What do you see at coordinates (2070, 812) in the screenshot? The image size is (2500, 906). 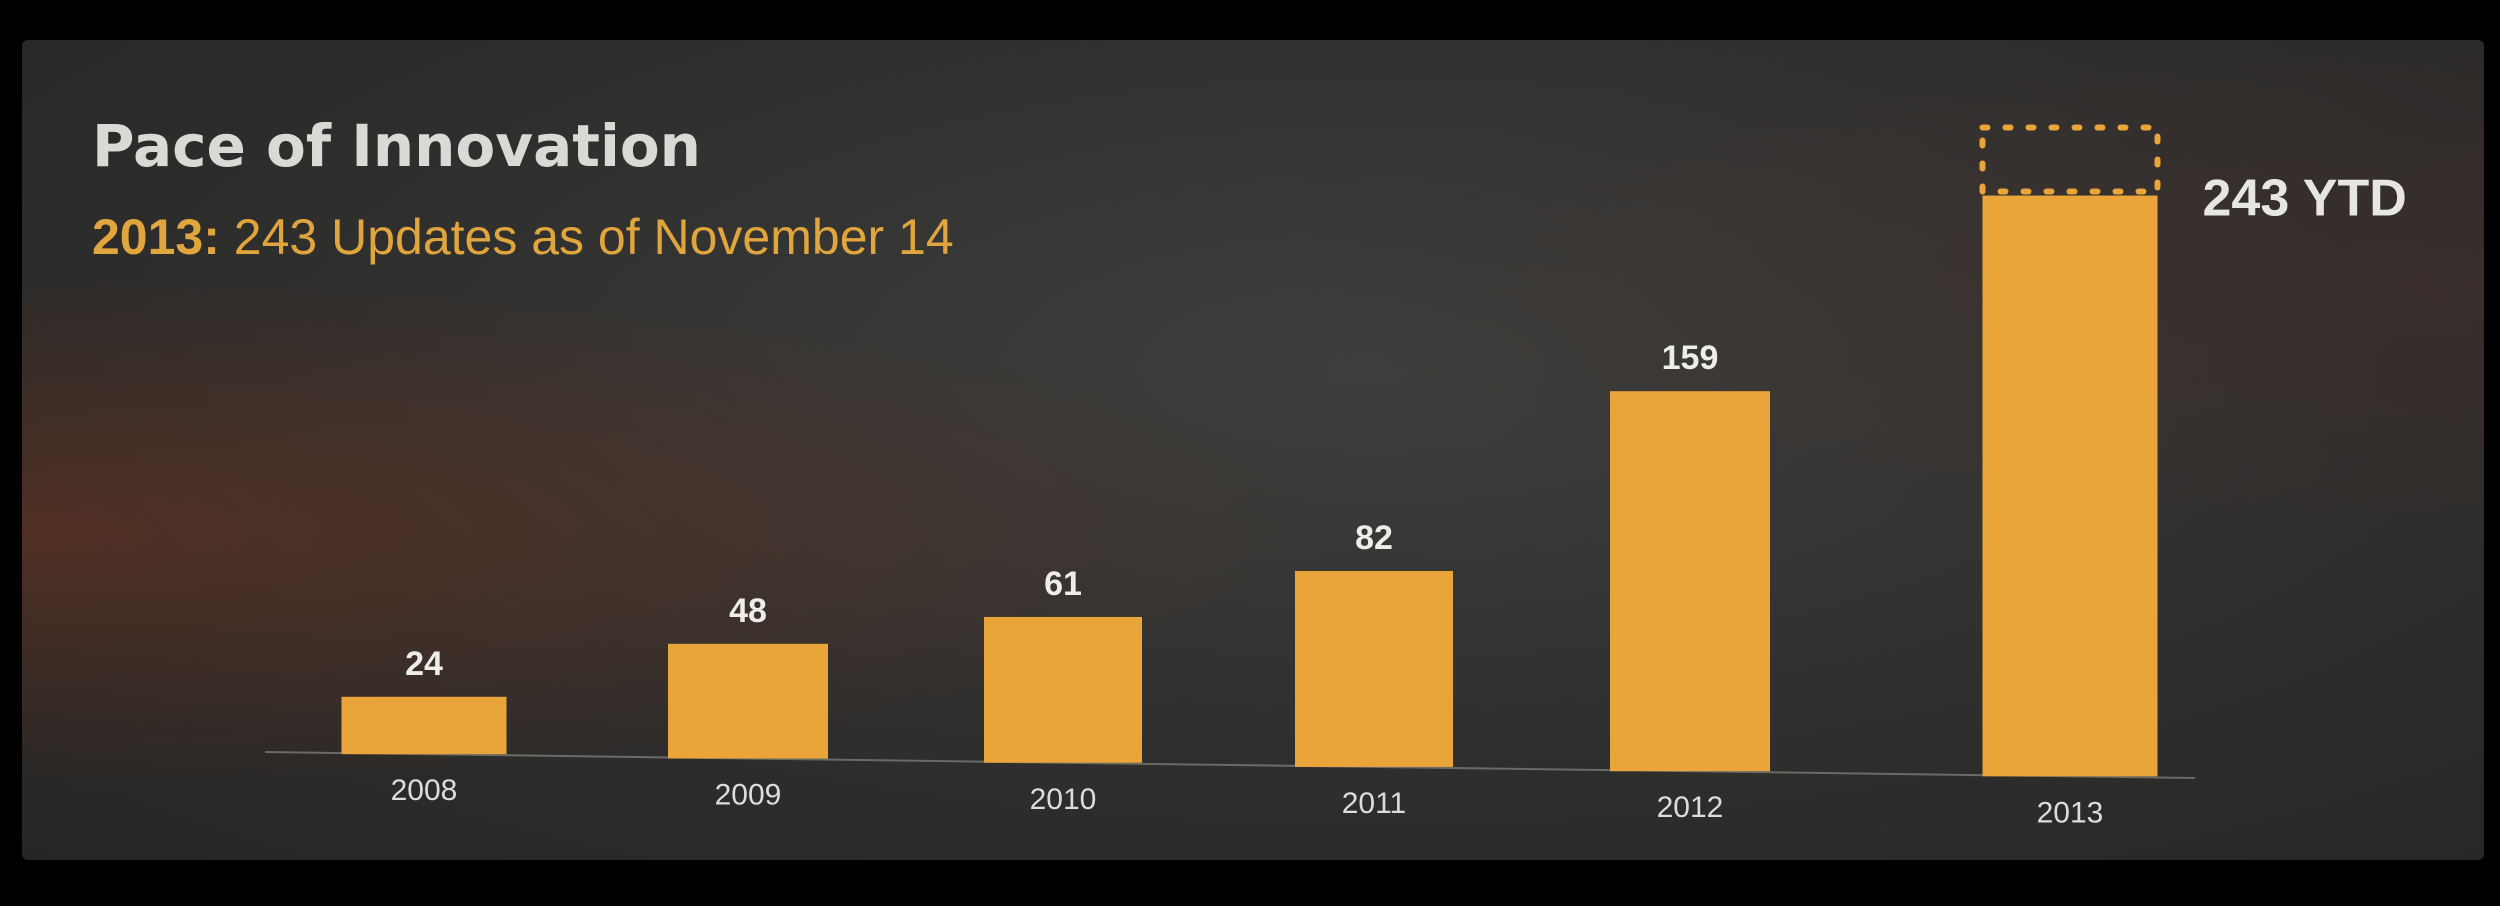 I see `x-tick-label-2013: 2013` at bounding box center [2070, 812].